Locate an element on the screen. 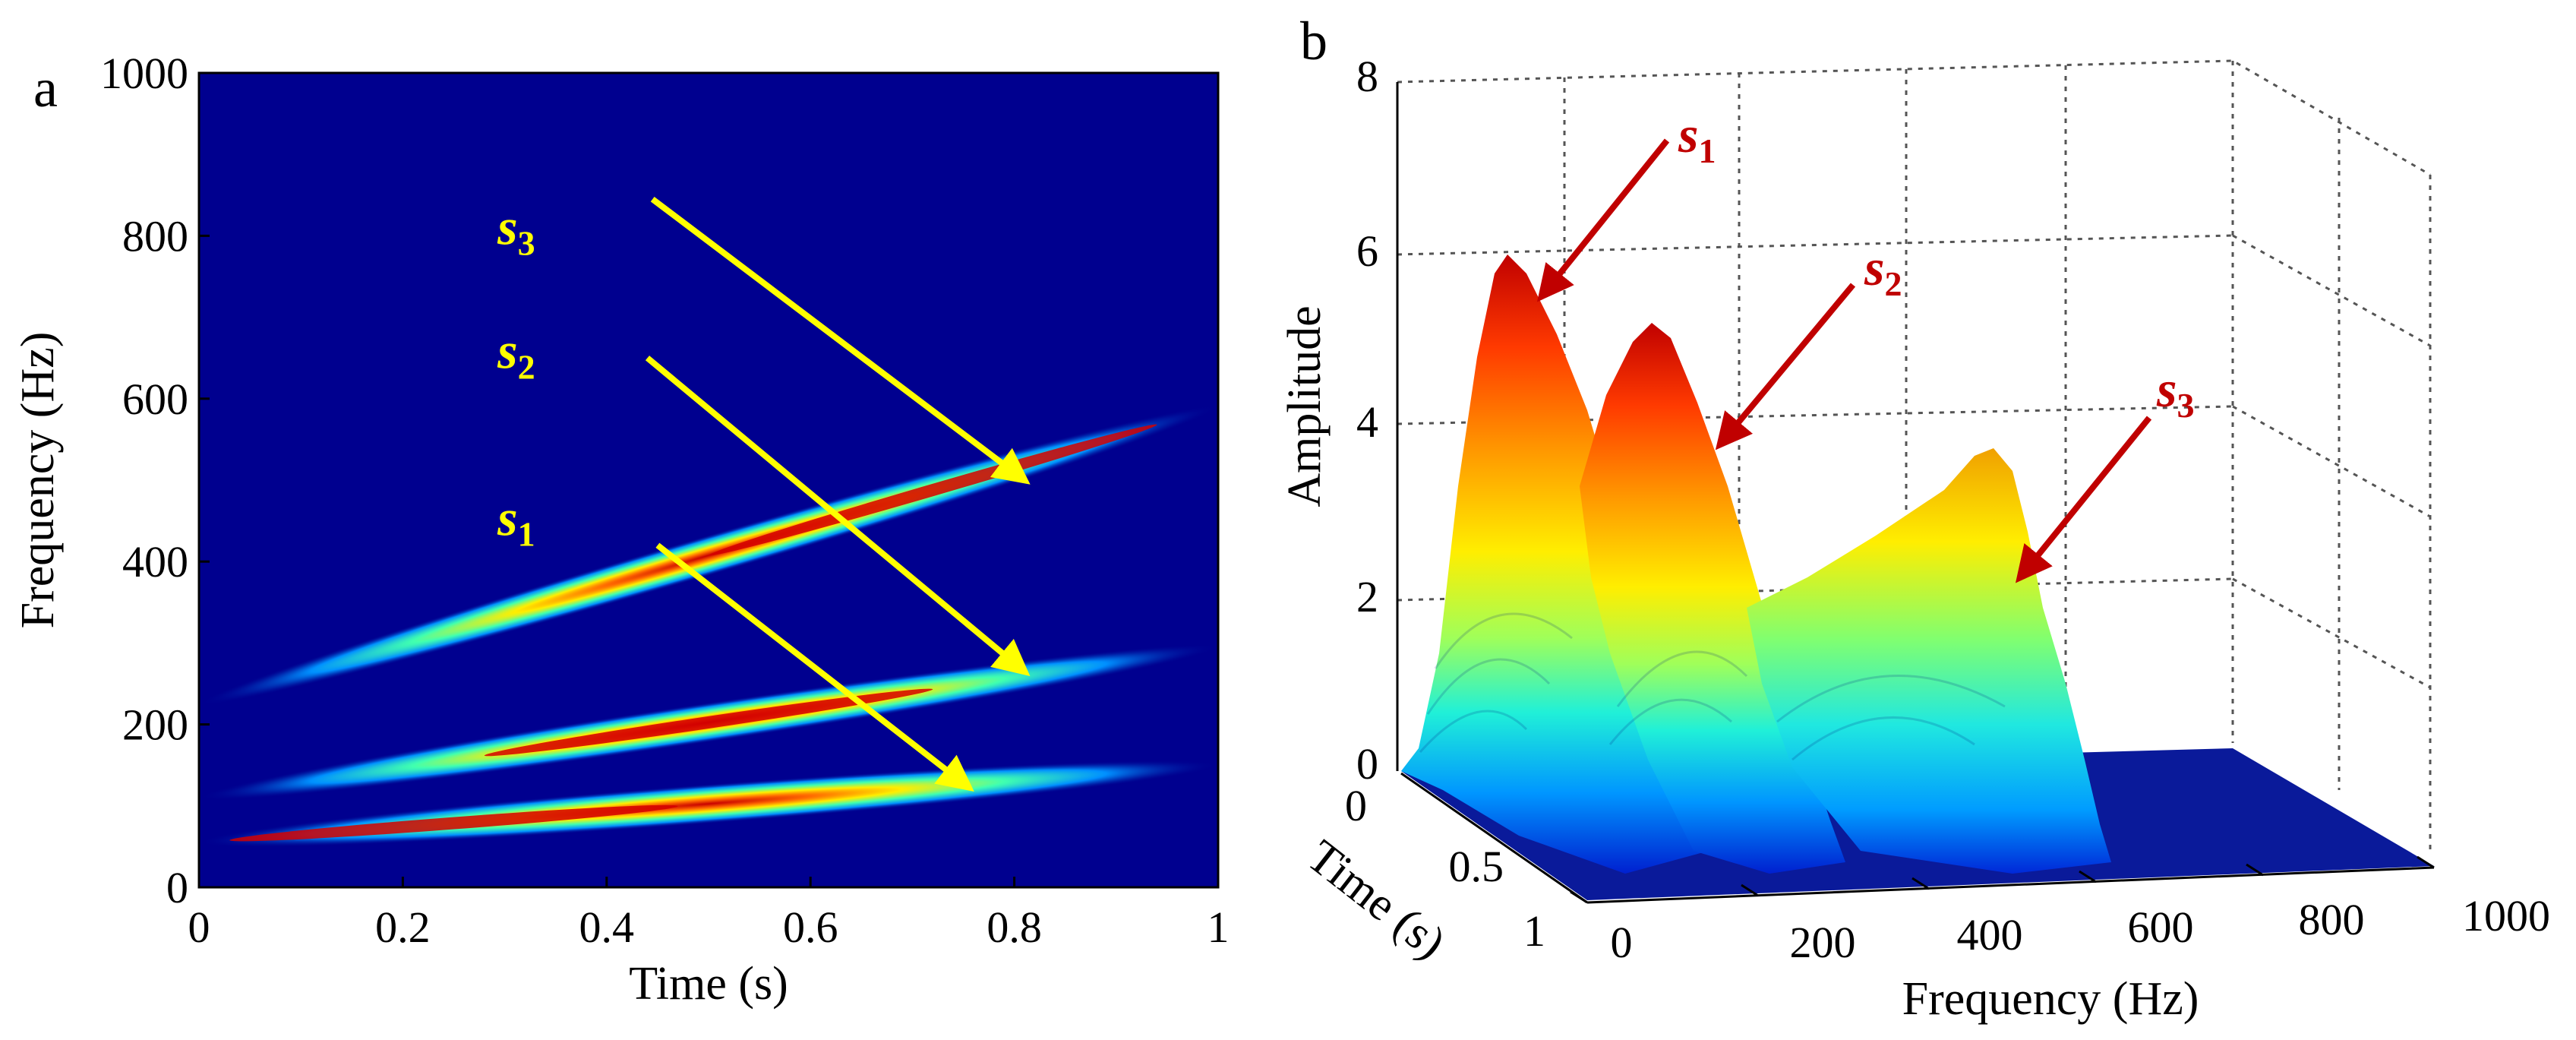 The image size is (2576, 1040). x-tick-label: 0.2 is located at coordinates (403, 927).